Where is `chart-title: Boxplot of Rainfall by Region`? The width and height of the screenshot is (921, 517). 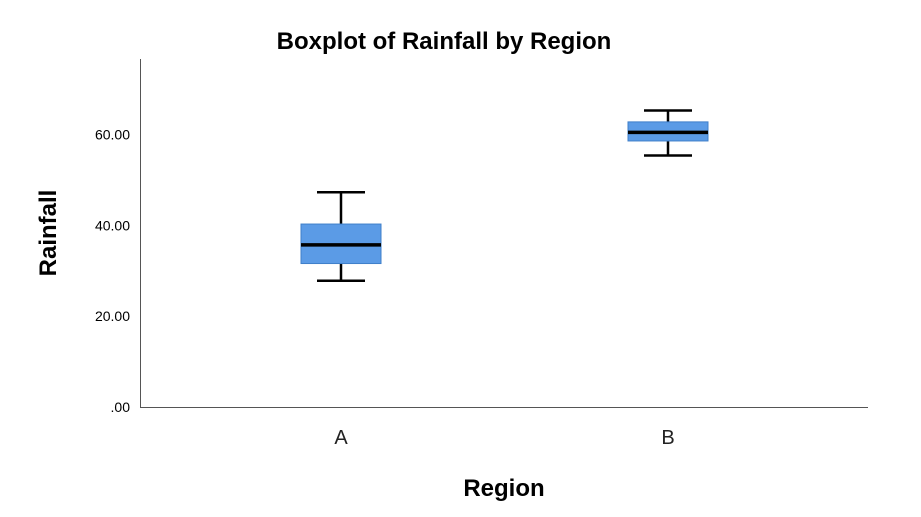
chart-title: Boxplot of Rainfall by Region is located at coordinates (444, 41).